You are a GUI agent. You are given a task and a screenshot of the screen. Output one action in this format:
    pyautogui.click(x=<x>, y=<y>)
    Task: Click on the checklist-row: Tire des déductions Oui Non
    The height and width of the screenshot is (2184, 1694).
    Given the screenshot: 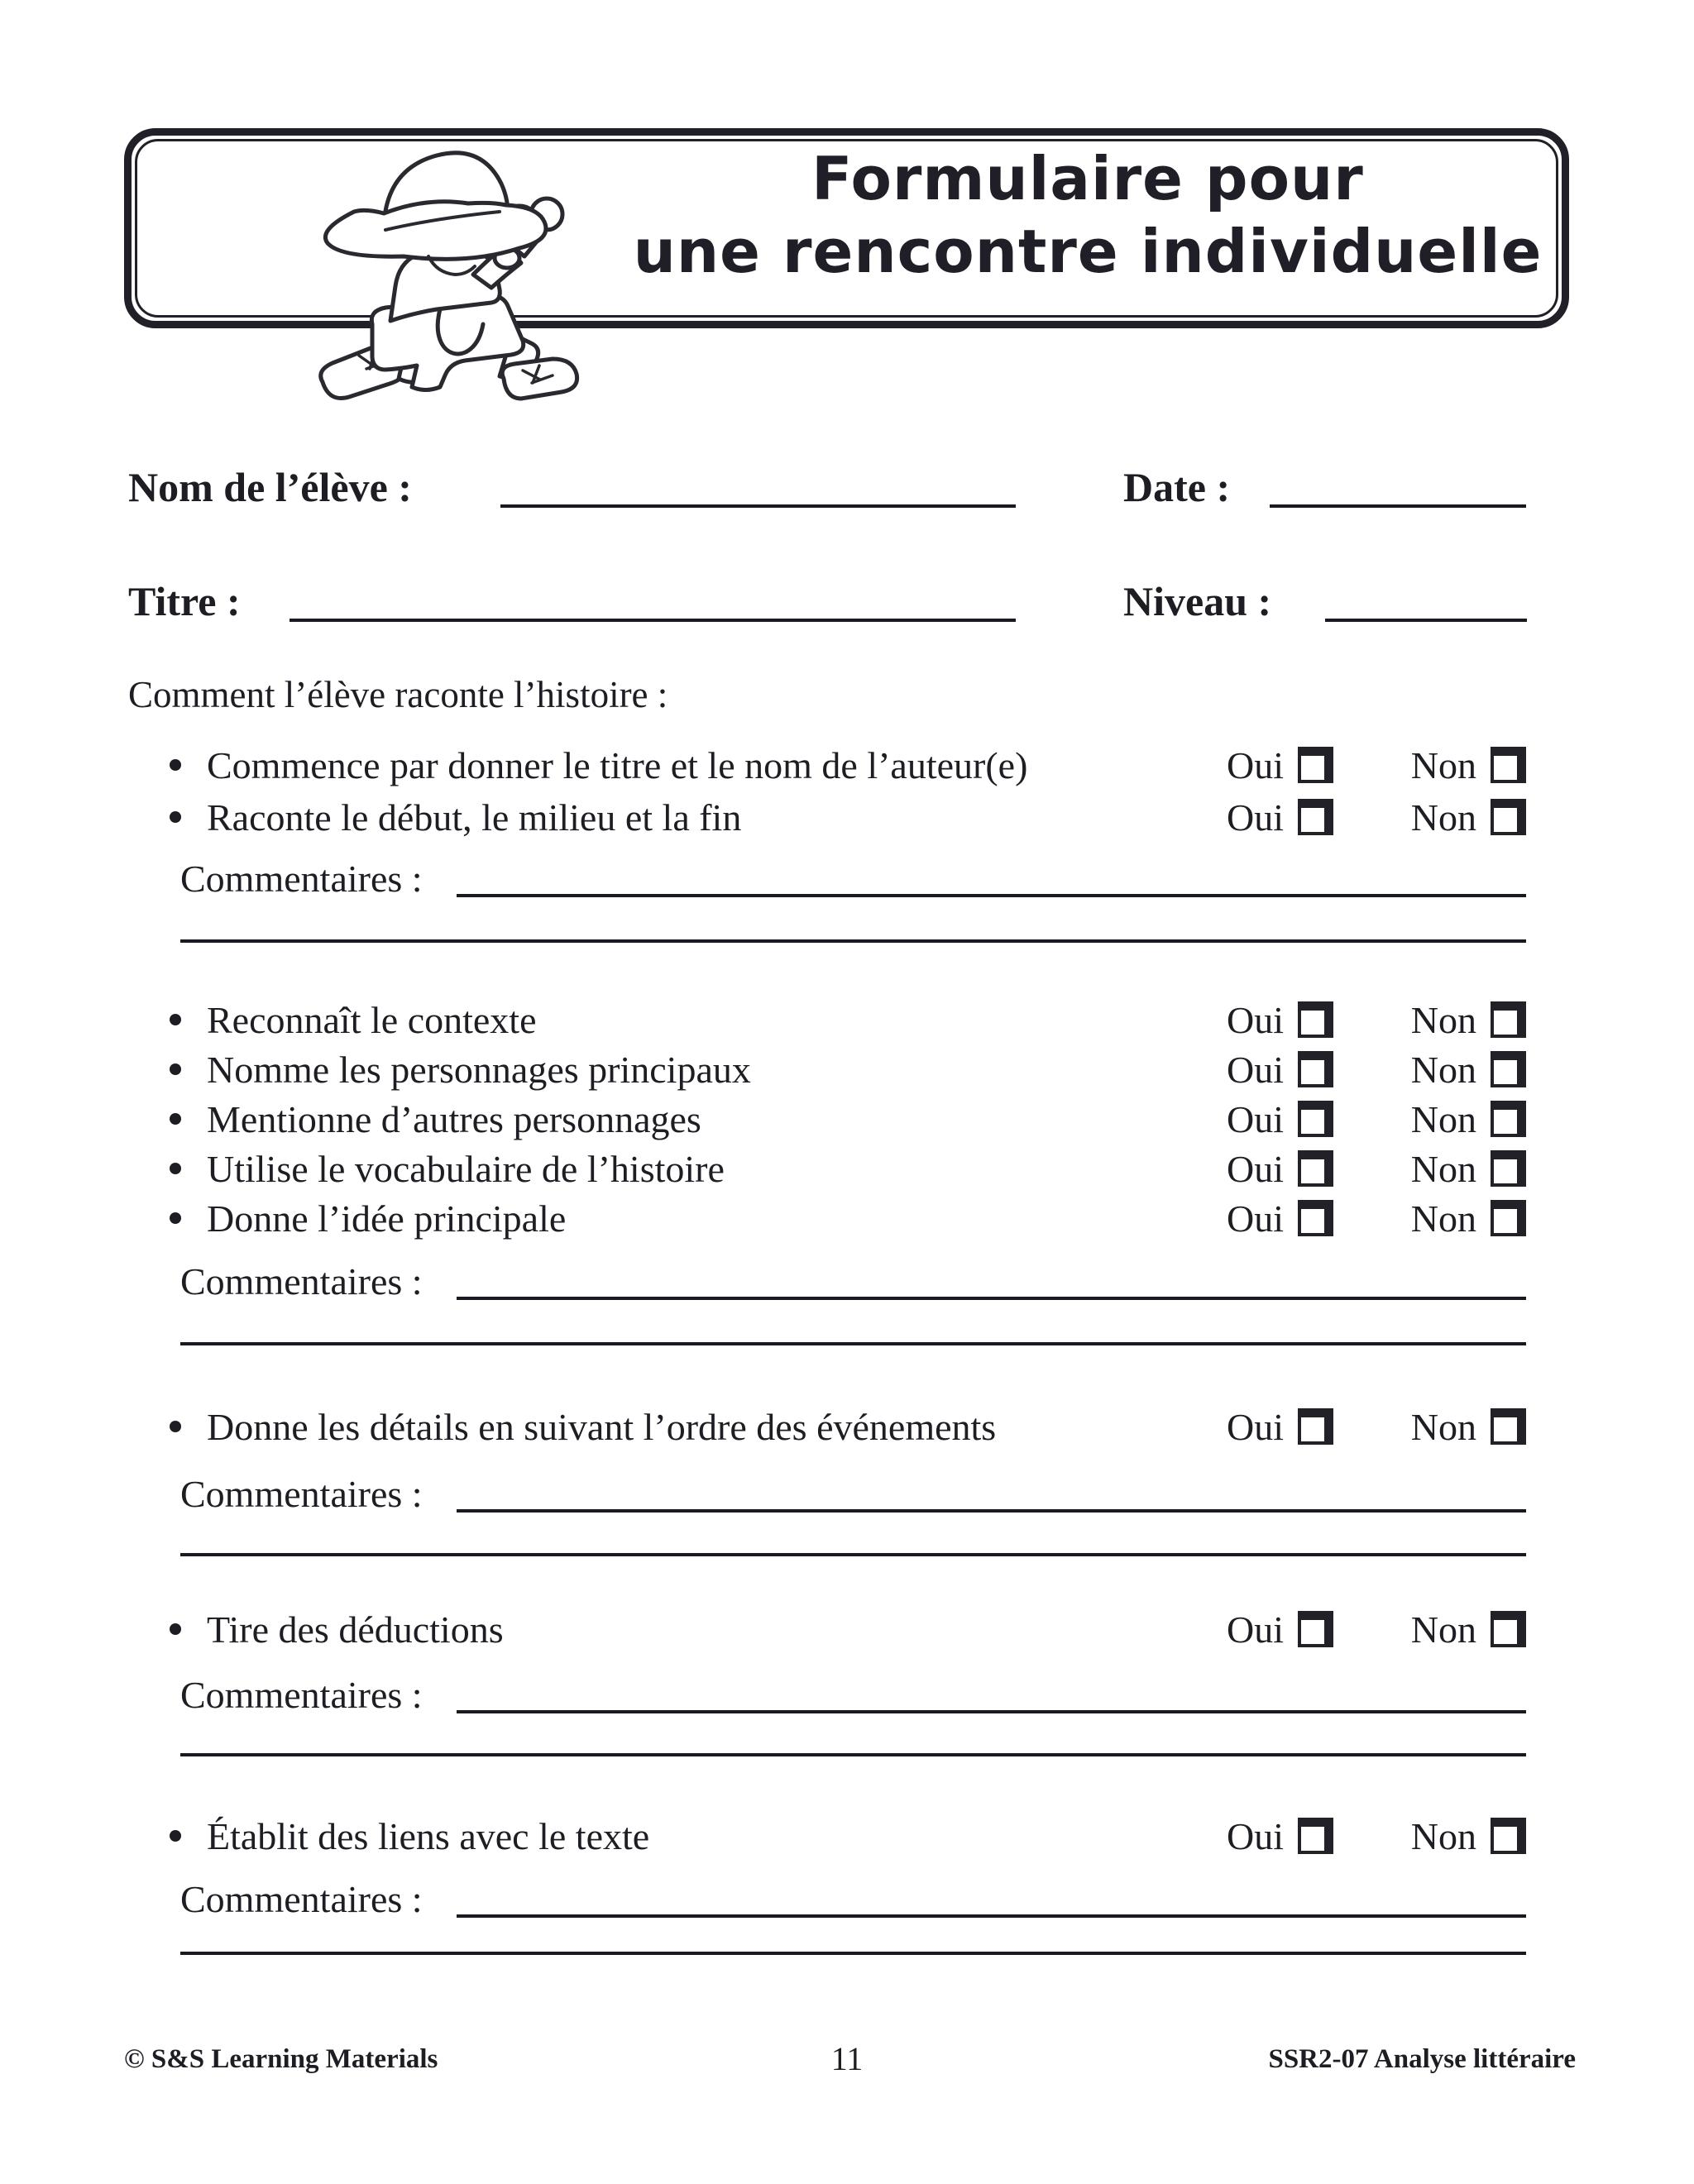 What is the action you would take?
    pyautogui.click(x=848, y=1629)
    